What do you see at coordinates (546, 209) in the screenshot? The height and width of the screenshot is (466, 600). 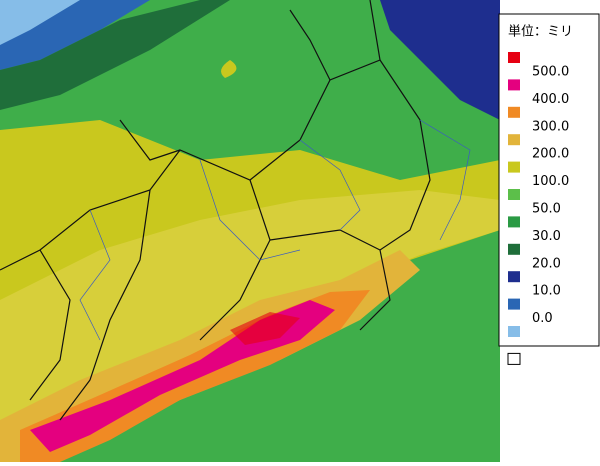 I see `legend-label: 50.0` at bounding box center [546, 209].